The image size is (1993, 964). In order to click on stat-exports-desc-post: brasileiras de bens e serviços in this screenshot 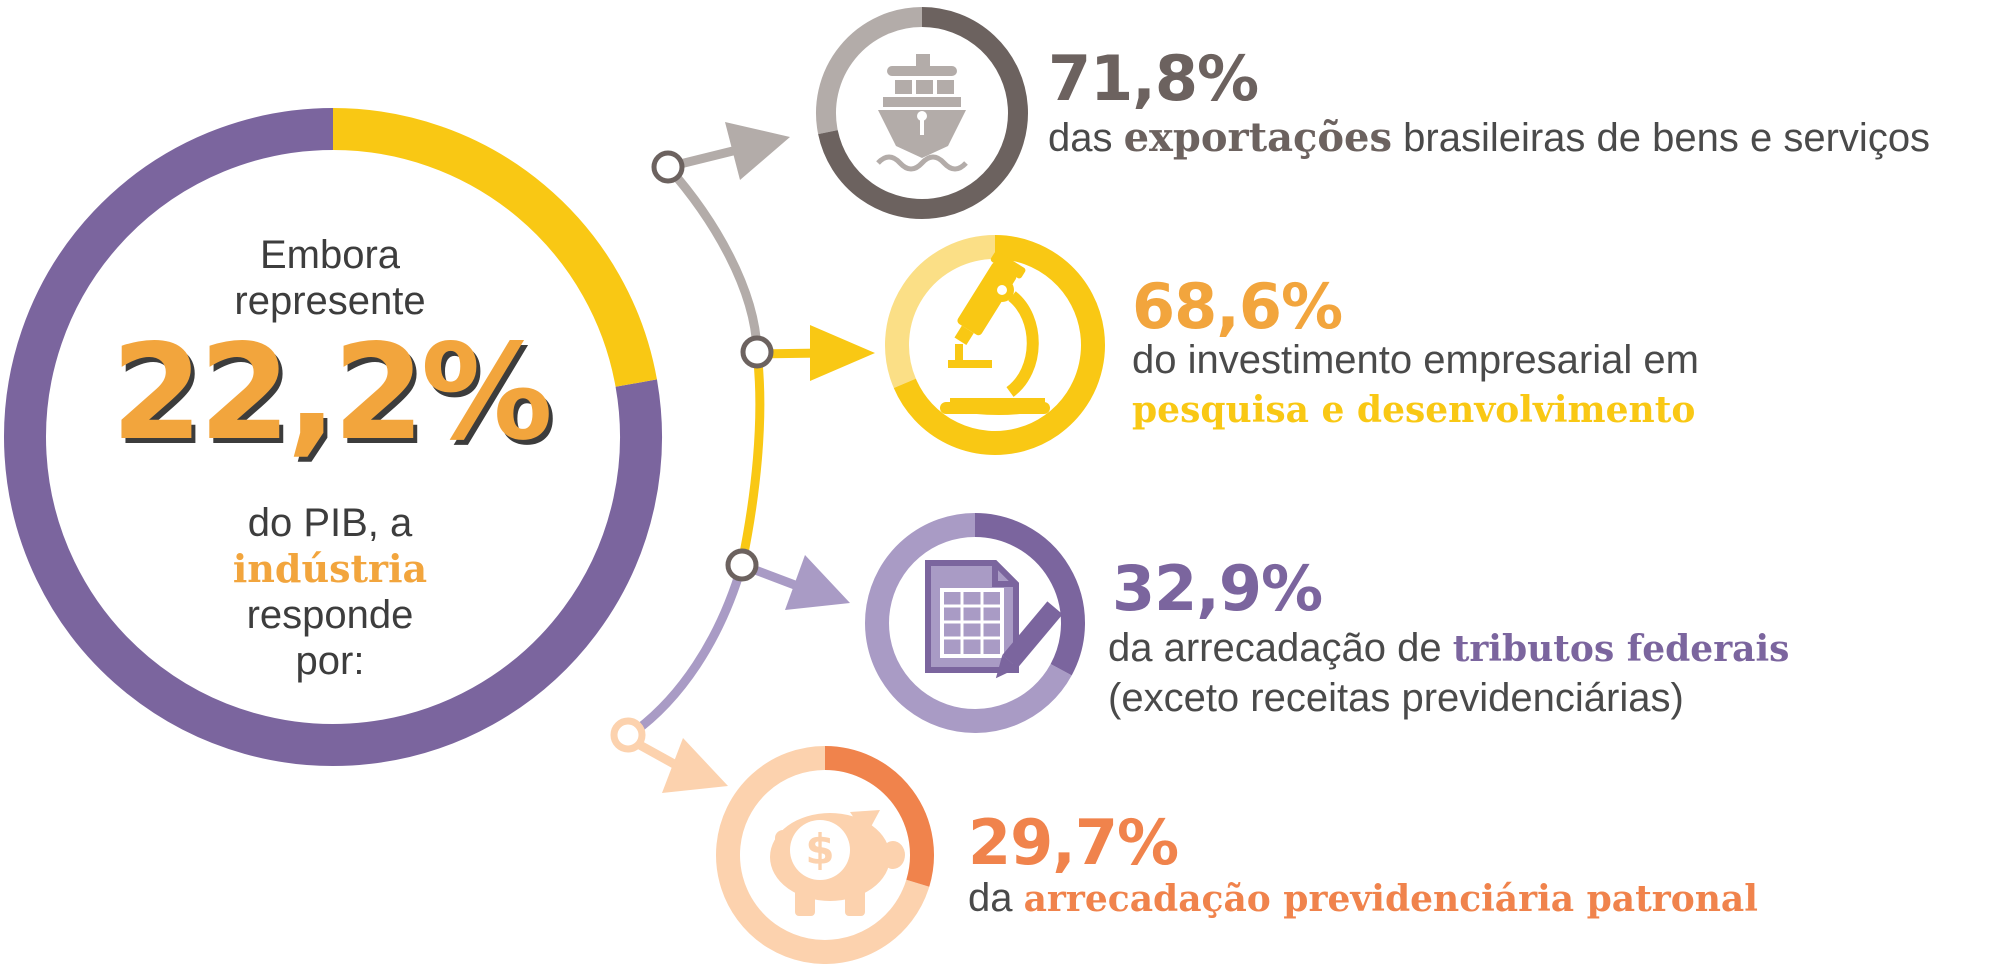, I will do `click(1661, 138)`.